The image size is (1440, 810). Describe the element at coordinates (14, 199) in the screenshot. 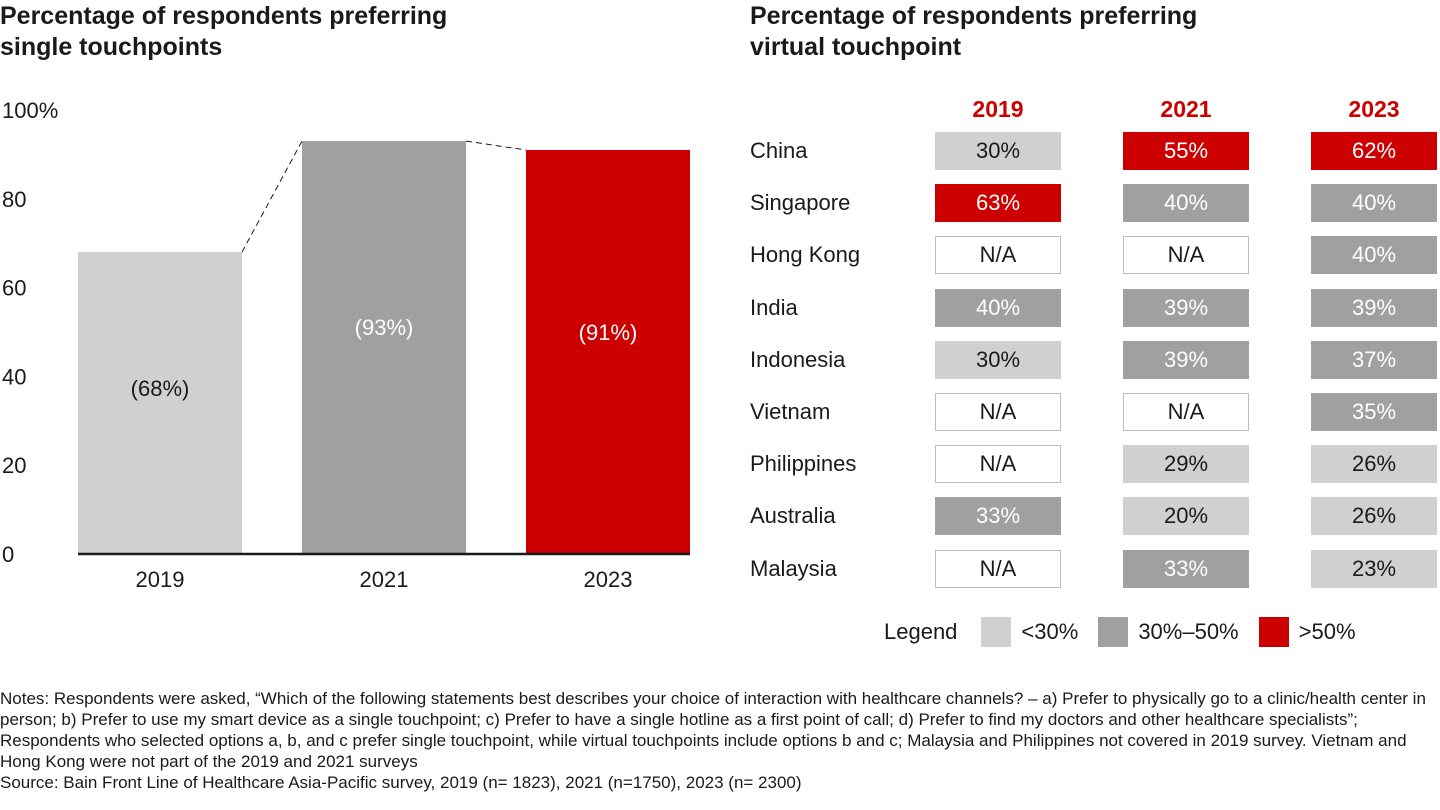

I see `y-tick-label: 80` at that location.